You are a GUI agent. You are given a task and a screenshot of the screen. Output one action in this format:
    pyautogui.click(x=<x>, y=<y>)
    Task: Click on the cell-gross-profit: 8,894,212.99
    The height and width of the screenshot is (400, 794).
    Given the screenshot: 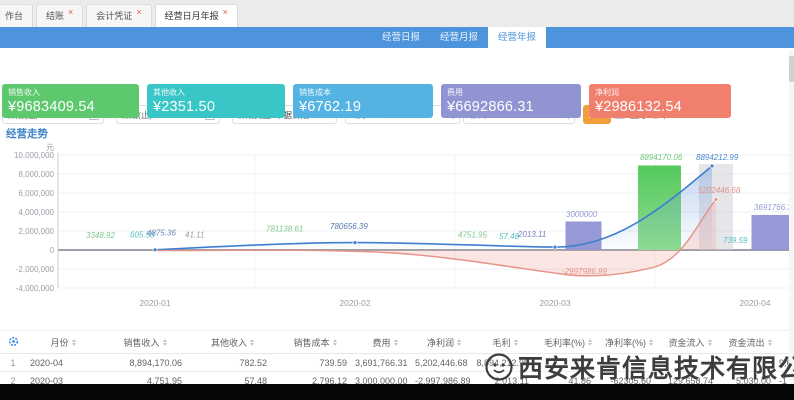 What is the action you would take?
    pyautogui.click(x=502, y=362)
    